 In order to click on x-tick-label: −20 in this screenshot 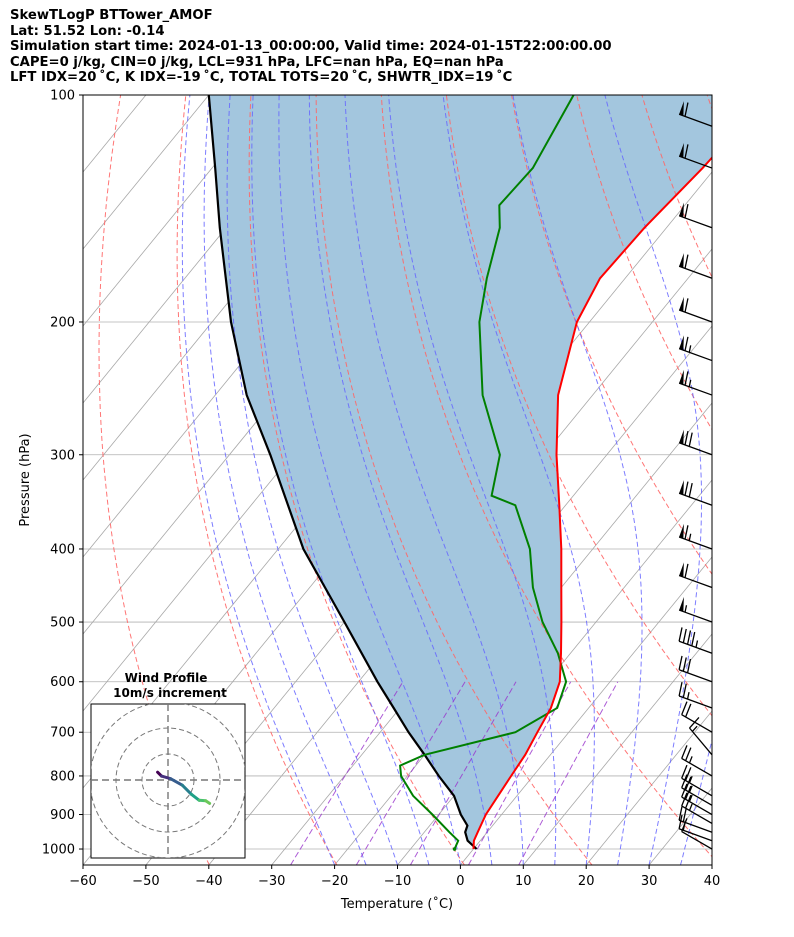, I will do `click(334, 881)`.